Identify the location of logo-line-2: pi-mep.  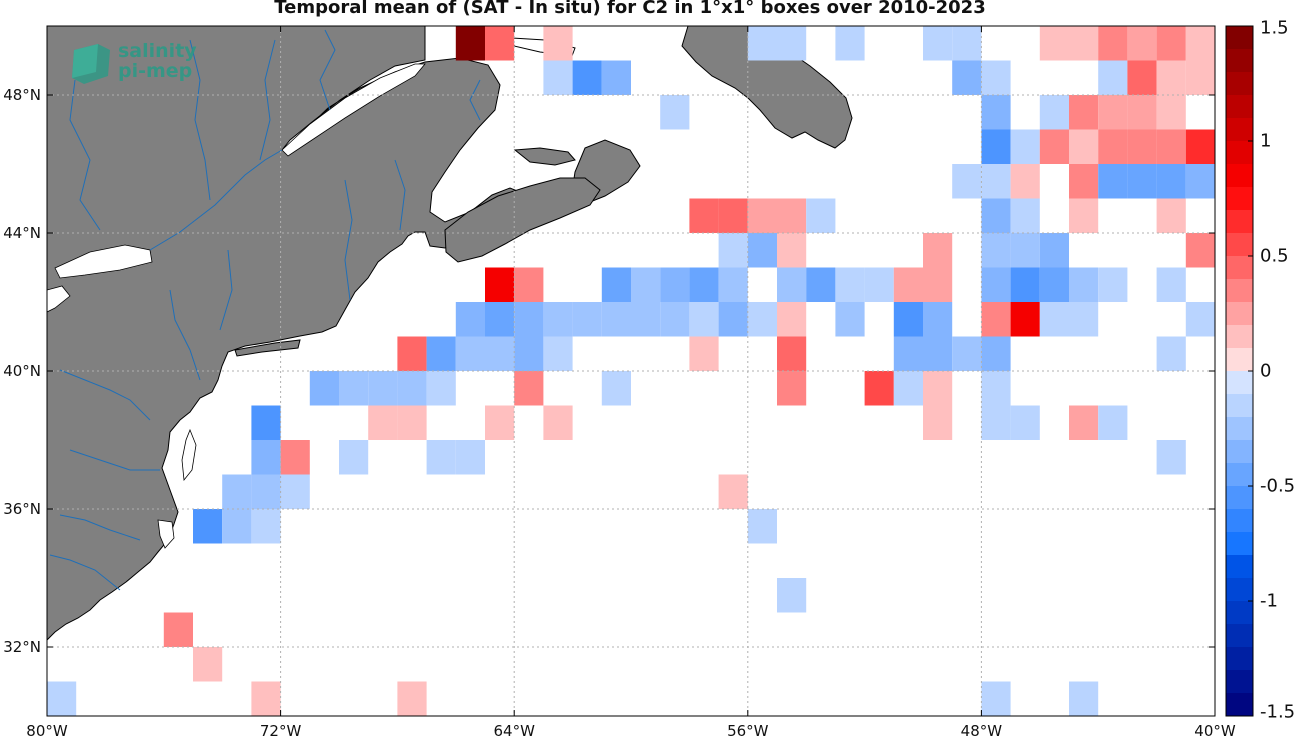
(155, 71).